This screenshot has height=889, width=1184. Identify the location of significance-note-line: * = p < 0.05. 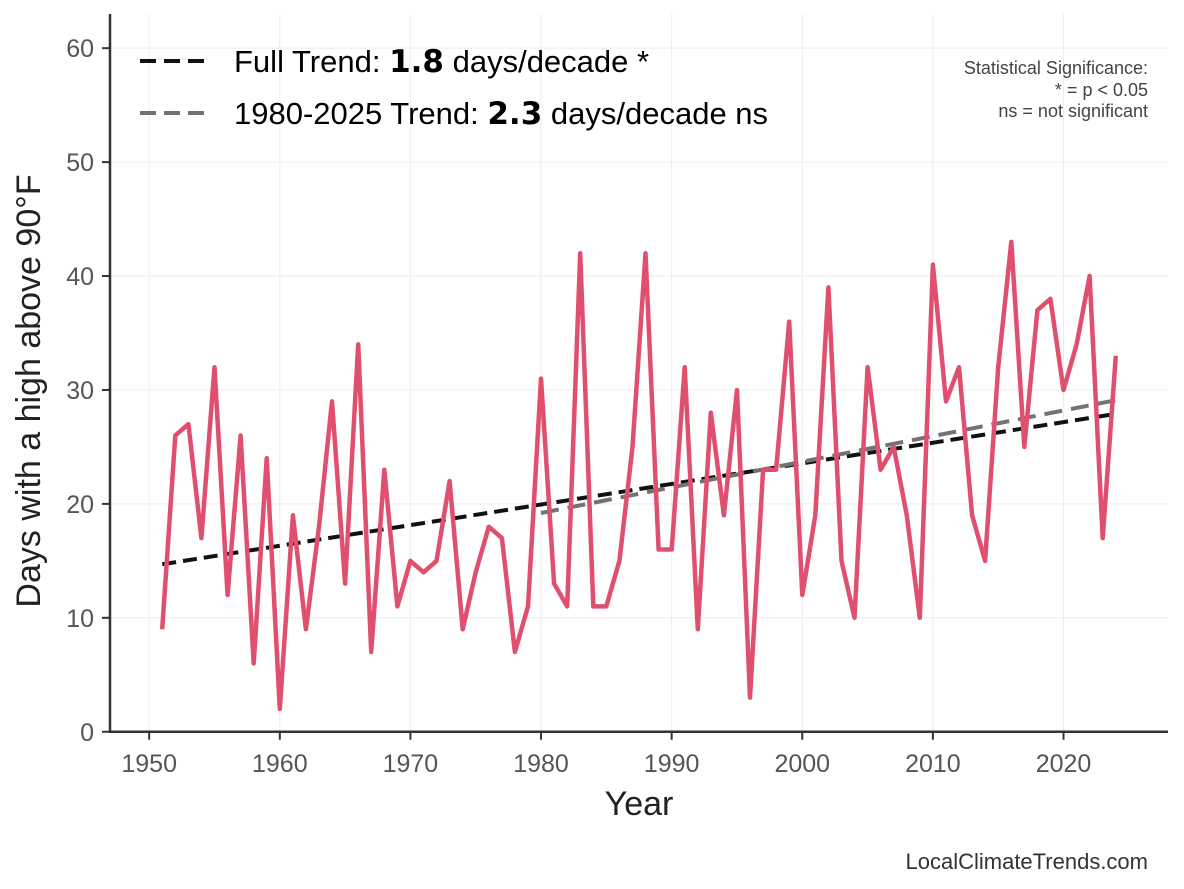
(1101, 90).